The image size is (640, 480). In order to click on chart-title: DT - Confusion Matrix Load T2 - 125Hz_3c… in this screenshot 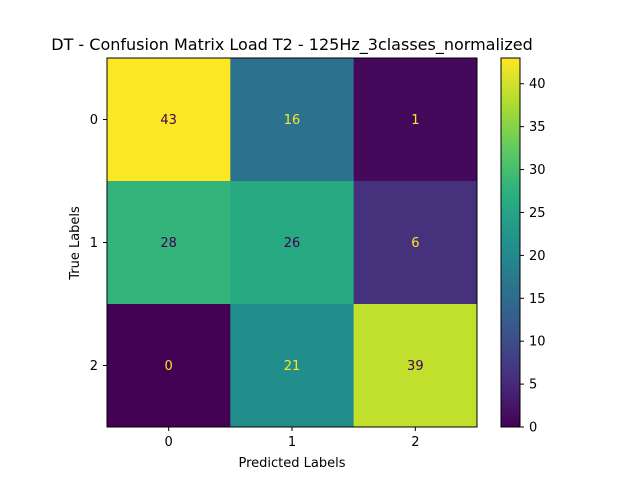, I will do `click(292, 45)`.